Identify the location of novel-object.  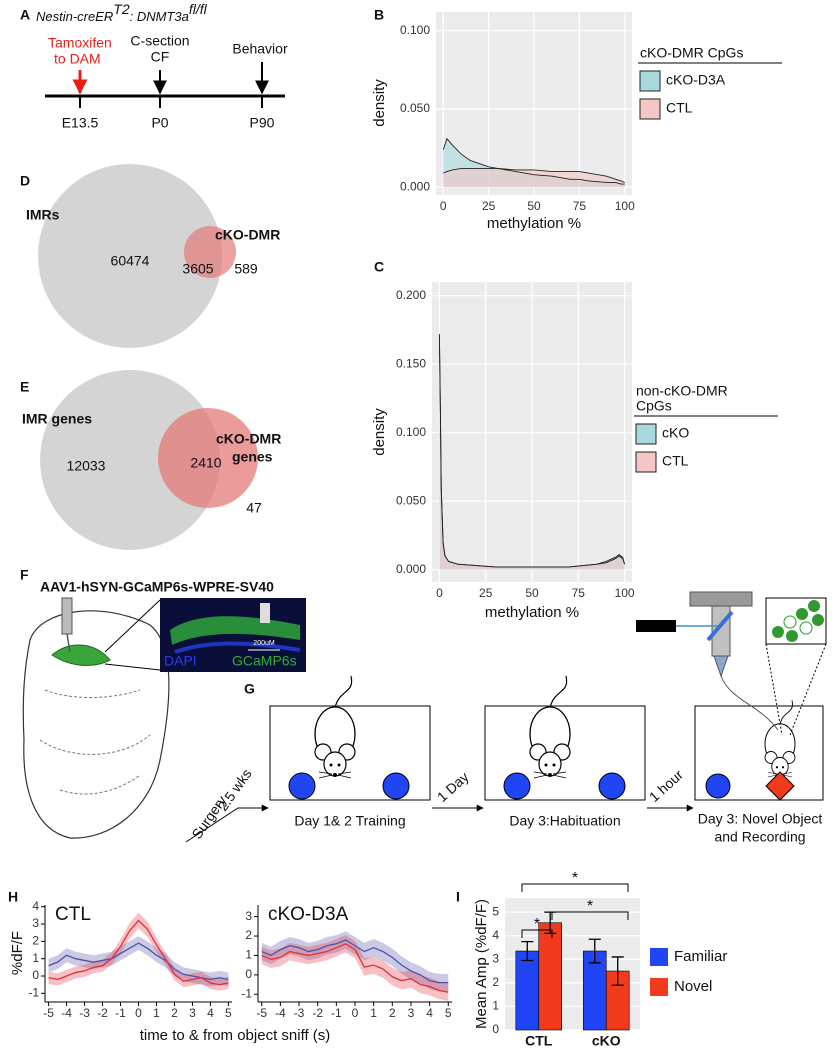
(780, 786).